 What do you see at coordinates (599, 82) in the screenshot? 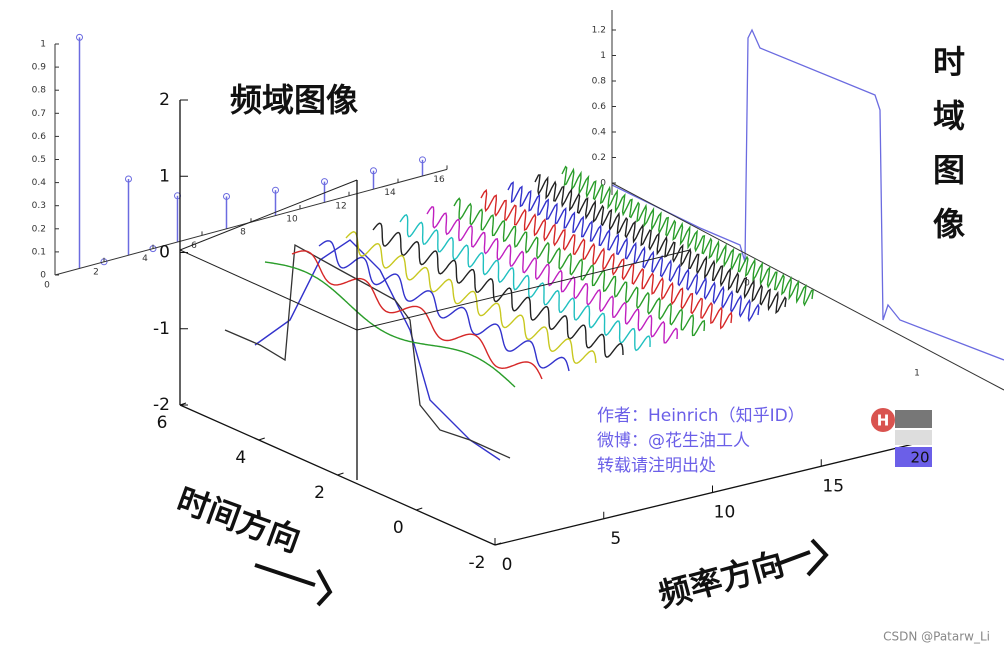
I see `time-y-tick-label: 0.8` at bounding box center [599, 82].